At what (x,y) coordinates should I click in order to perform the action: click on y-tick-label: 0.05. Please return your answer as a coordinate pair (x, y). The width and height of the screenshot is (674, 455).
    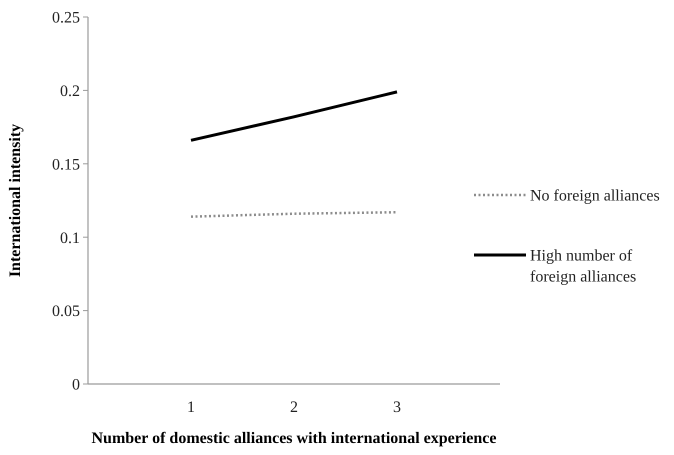
    Looking at the image, I should click on (66, 311).